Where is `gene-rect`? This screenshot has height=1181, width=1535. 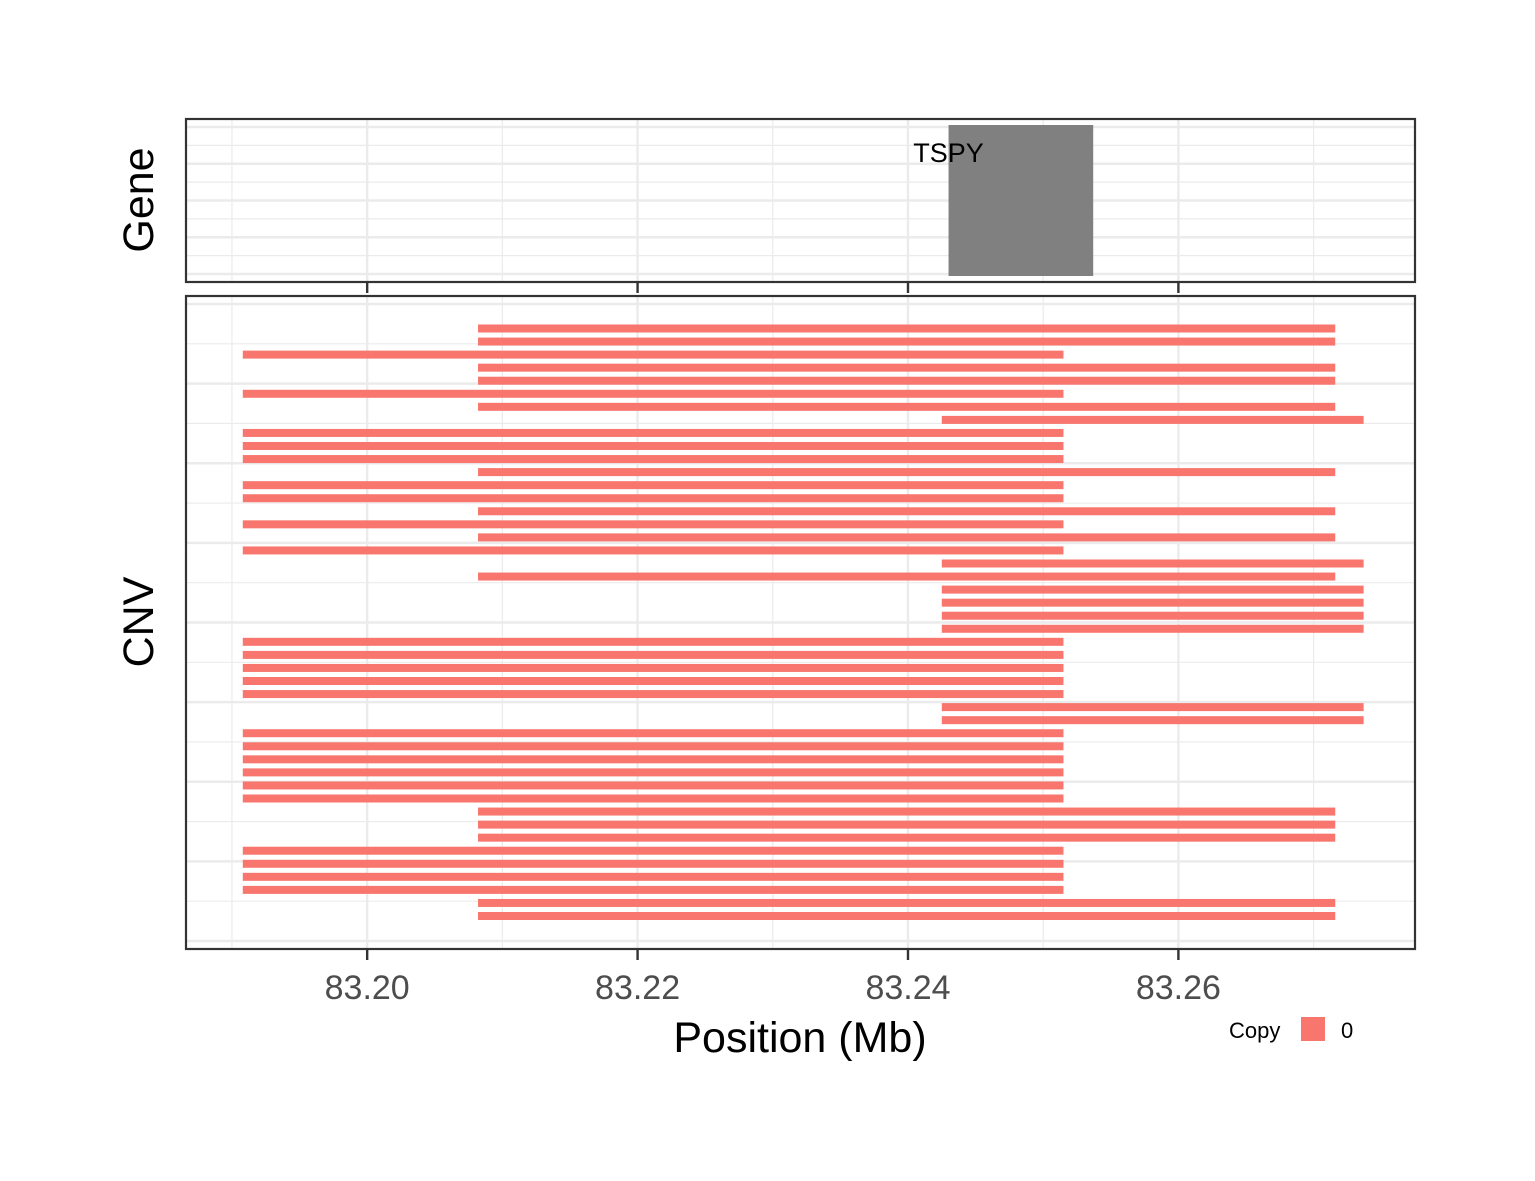 gene-rect is located at coordinates (1021, 200).